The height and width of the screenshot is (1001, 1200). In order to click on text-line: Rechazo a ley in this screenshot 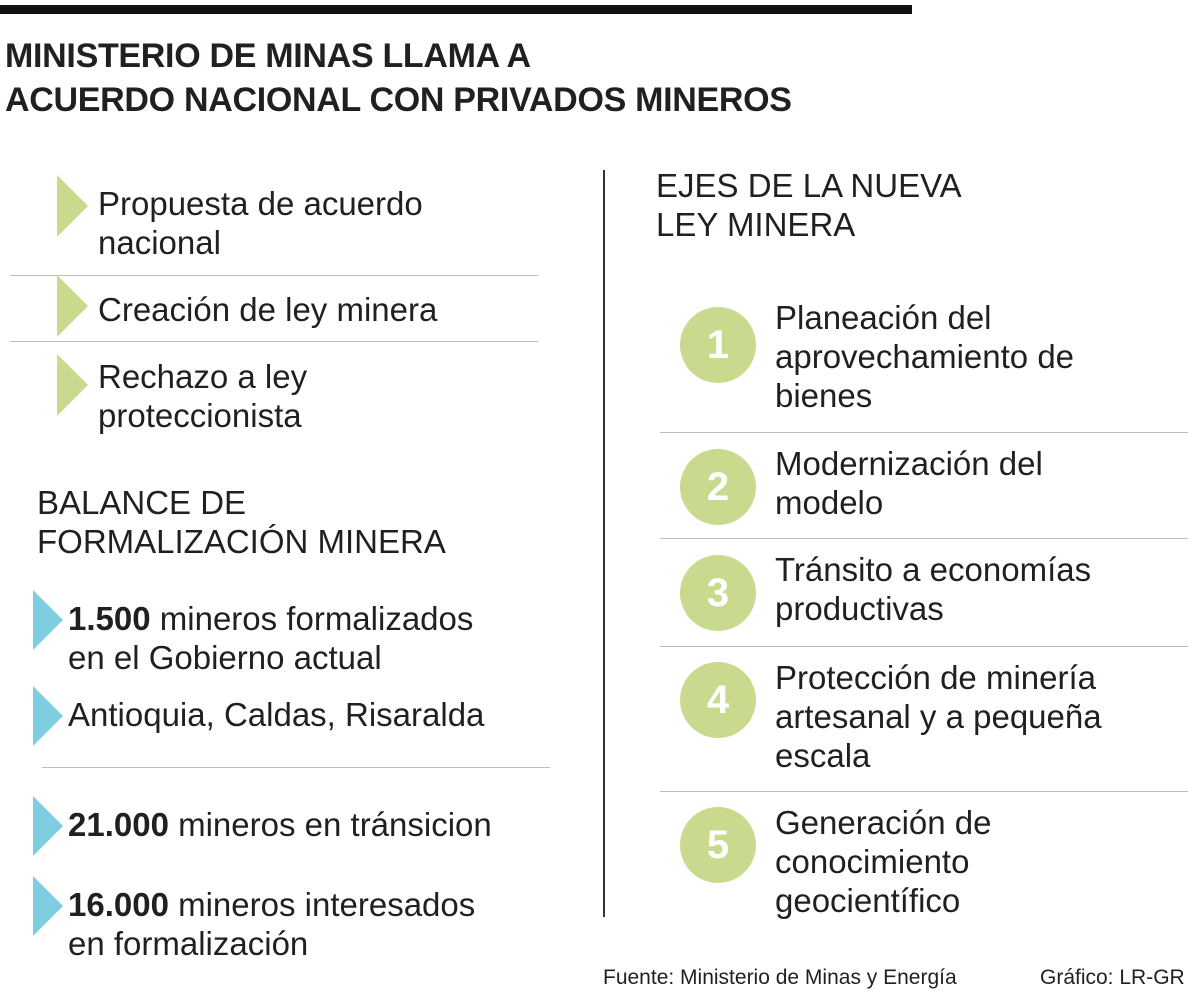, I will do `click(203, 376)`.